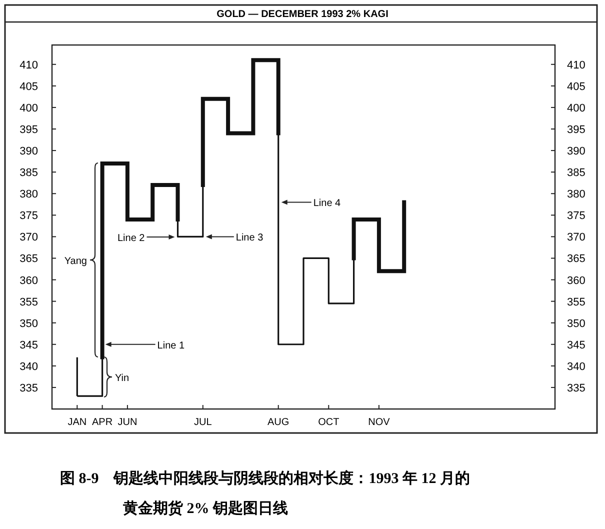 The height and width of the screenshot is (529, 605). Describe the element at coordinates (576, 366) in the screenshot. I see `y2-tick-label: 340` at that location.